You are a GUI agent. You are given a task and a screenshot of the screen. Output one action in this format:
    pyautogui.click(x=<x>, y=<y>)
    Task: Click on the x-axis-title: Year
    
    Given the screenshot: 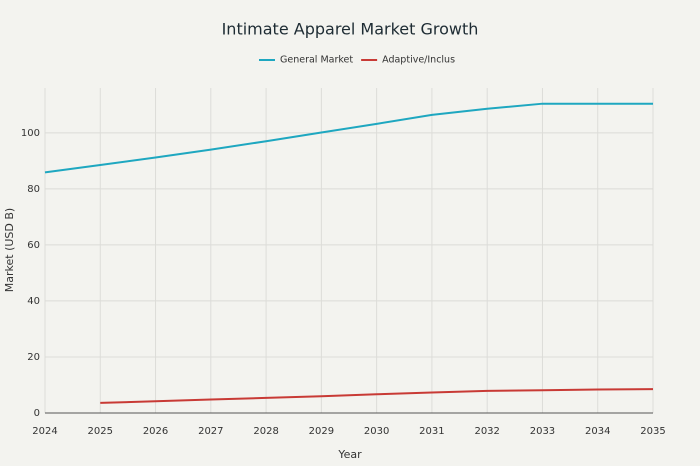 What is the action you would take?
    pyautogui.click(x=349, y=454)
    